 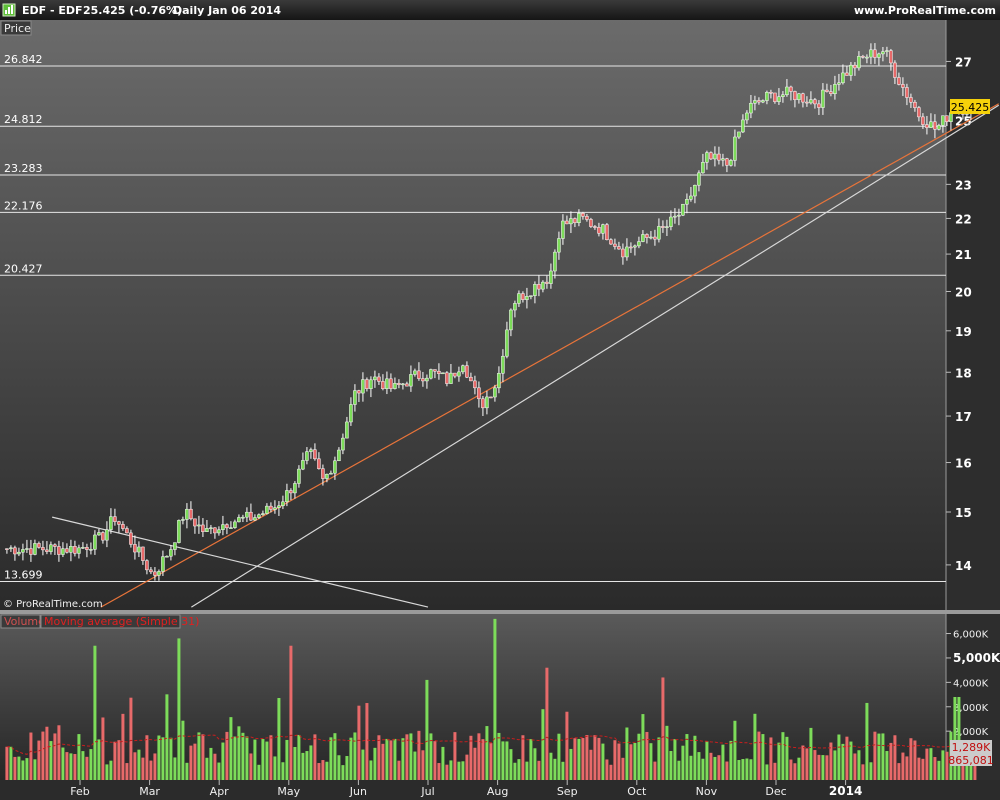 I want to click on trendline, so click(x=240, y=562).